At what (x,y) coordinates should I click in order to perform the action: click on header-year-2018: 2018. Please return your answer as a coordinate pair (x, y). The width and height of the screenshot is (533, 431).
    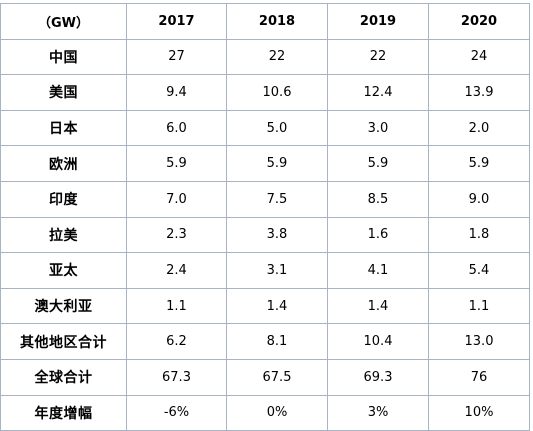
    Looking at the image, I should click on (277, 21).